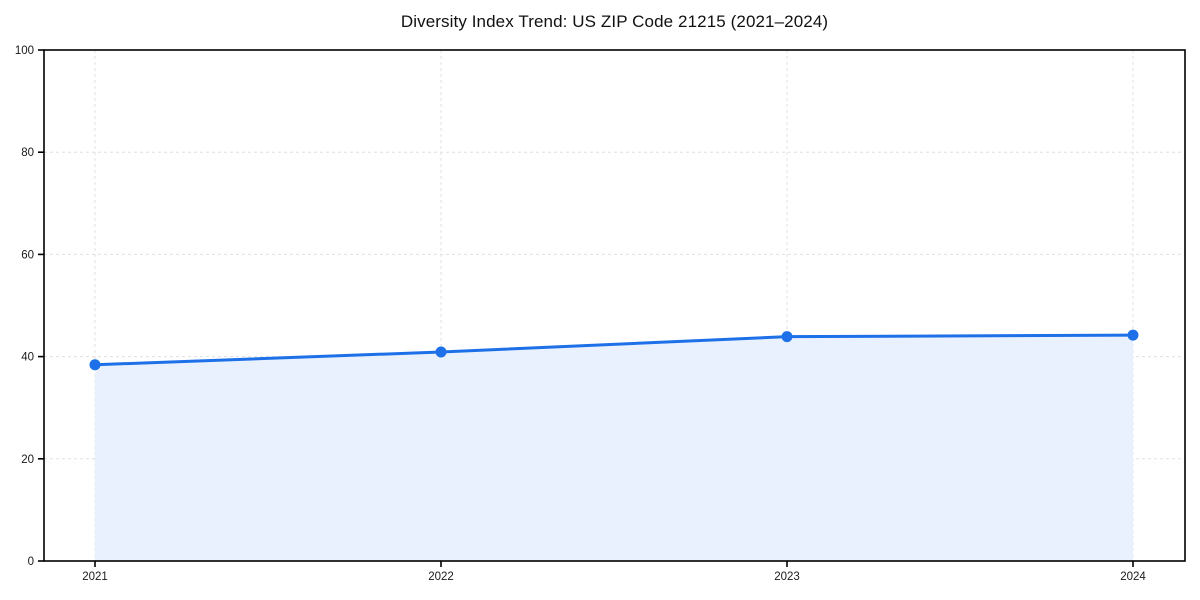 The image size is (1200, 600). What do you see at coordinates (787, 577) in the screenshot?
I see `x-tick-label-2023: 2023` at bounding box center [787, 577].